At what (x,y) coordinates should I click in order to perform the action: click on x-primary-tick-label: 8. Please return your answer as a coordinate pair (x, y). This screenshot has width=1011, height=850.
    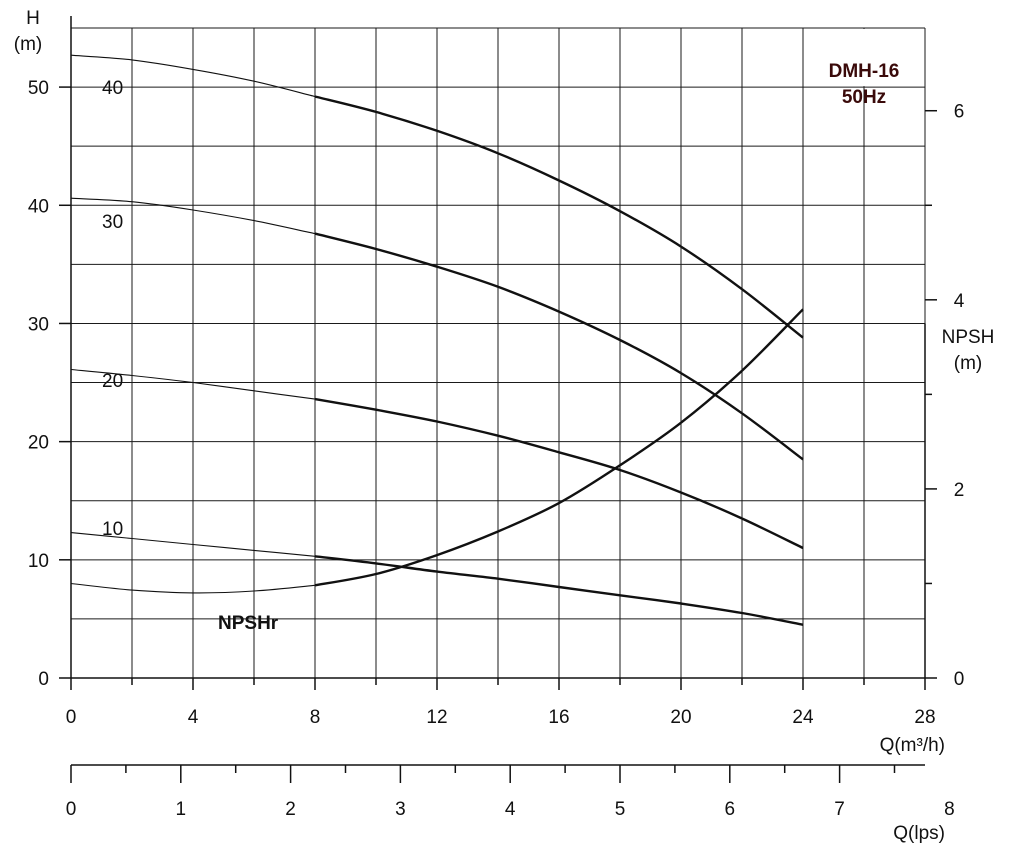
    Looking at the image, I should click on (315, 717).